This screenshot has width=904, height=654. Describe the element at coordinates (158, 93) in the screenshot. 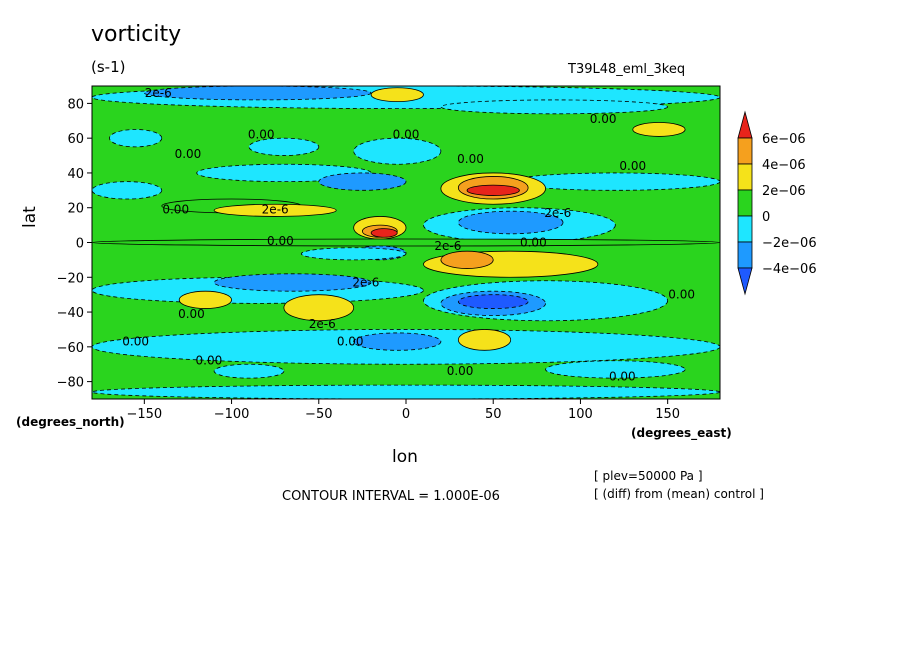

I see `contour-label-0: 2e-6` at that location.